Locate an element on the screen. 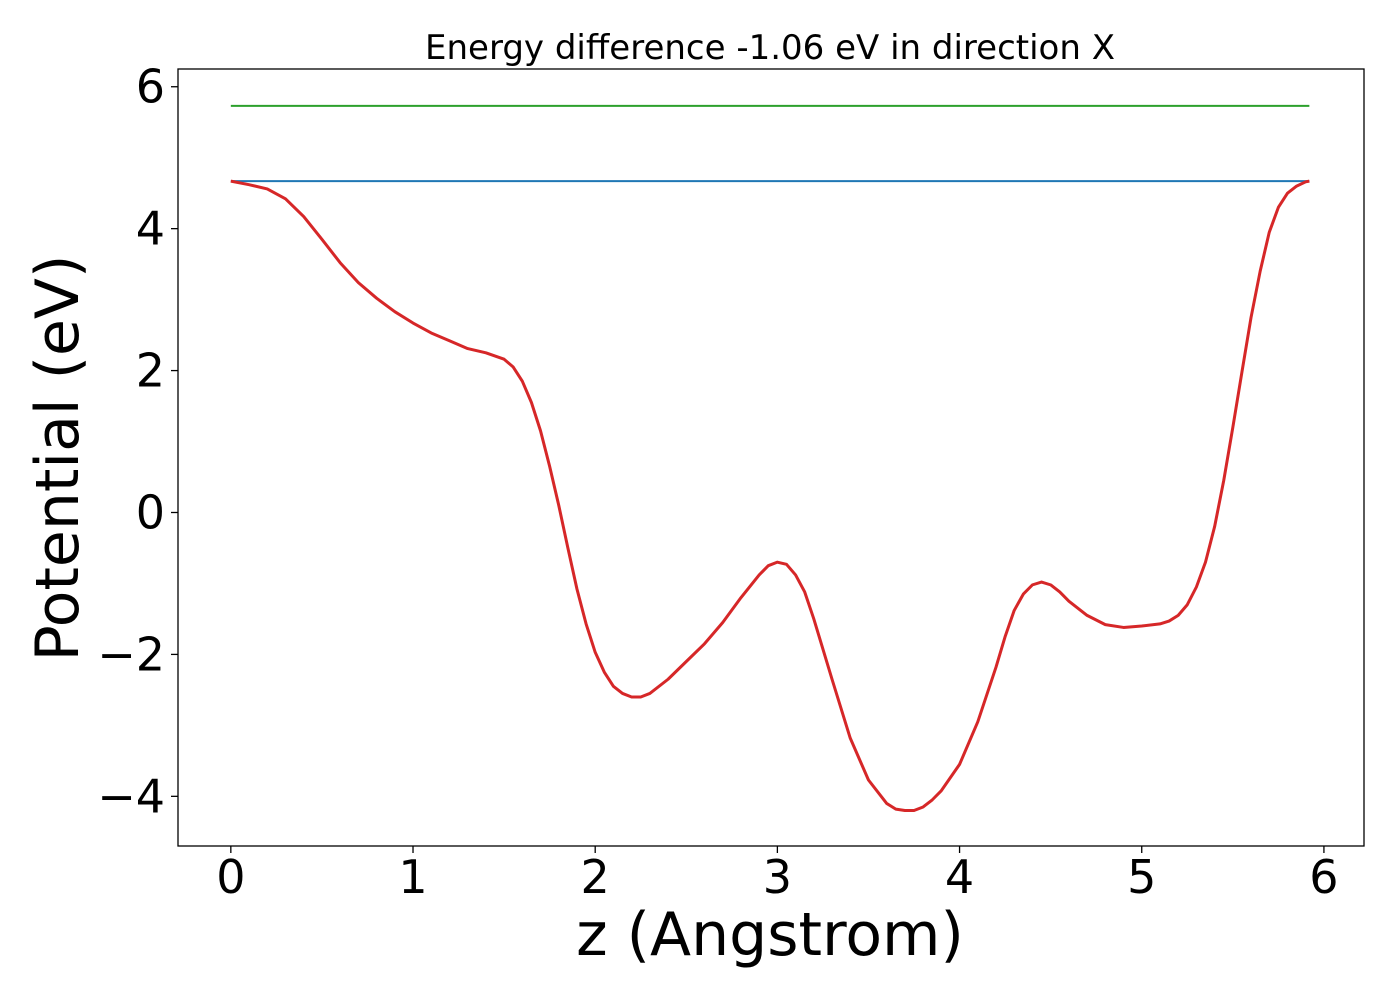 The image size is (1400, 1000). y-tick-label: 6 is located at coordinates (150, 87).